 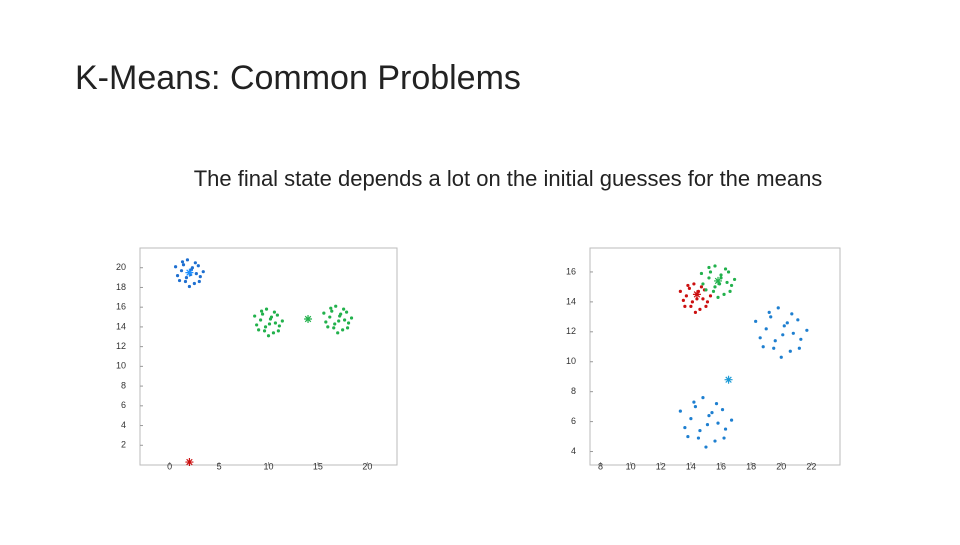 What do you see at coordinates (781, 466) in the screenshot?
I see `x-tick-label: 20` at bounding box center [781, 466].